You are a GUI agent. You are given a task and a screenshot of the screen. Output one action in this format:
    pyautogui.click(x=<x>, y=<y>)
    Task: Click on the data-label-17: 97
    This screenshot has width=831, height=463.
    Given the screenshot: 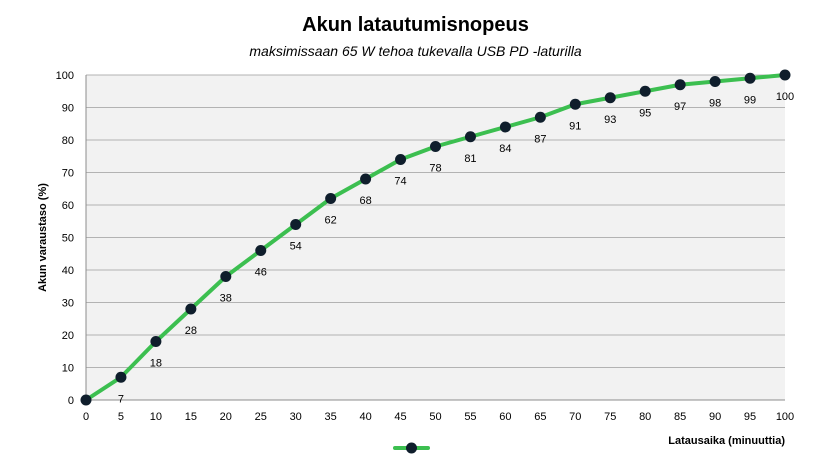 What is the action you would take?
    pyautogui.click(x=680, y=107)
    